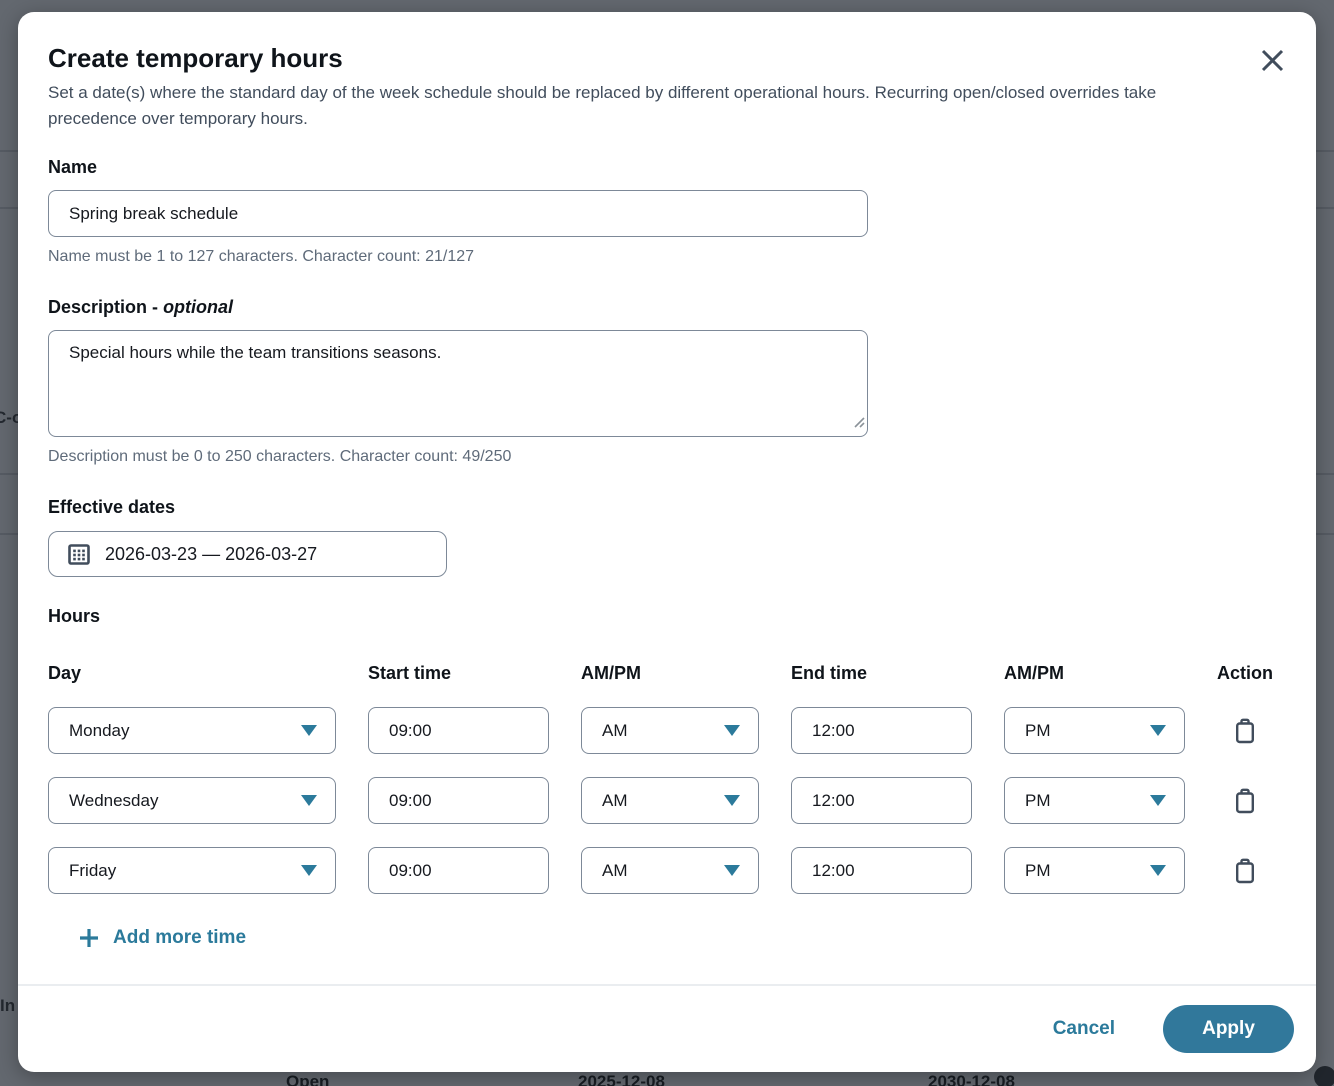  Describe the element at coordinates (621, 1079) in the screenshot. I see `background-cell-date: 2025-12-08` at that location.